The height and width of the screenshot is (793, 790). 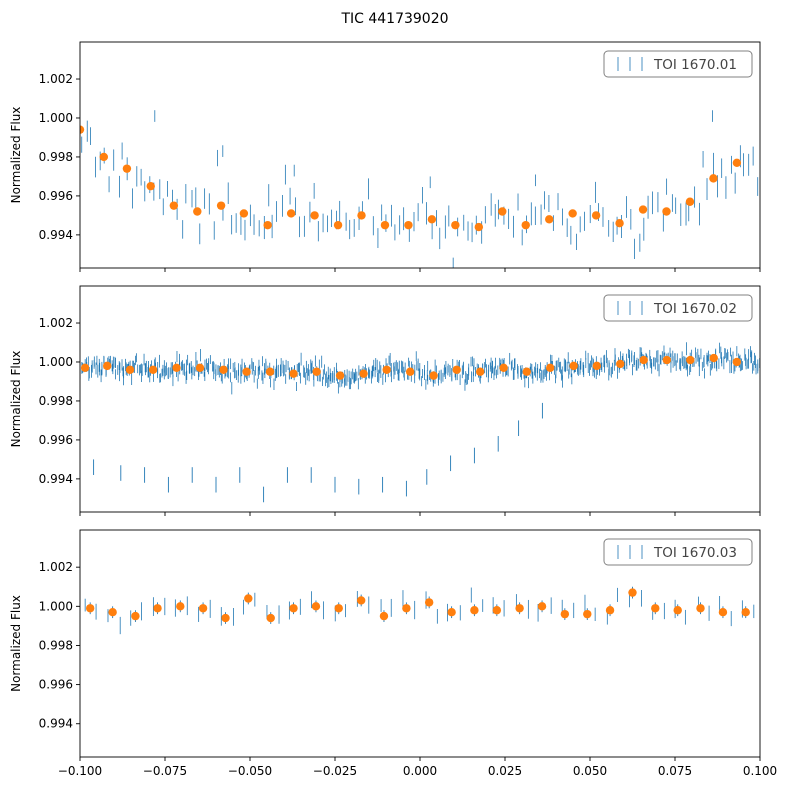 I want to click on y-axis-label: Normalized Flux, so click(x=16, y=155).